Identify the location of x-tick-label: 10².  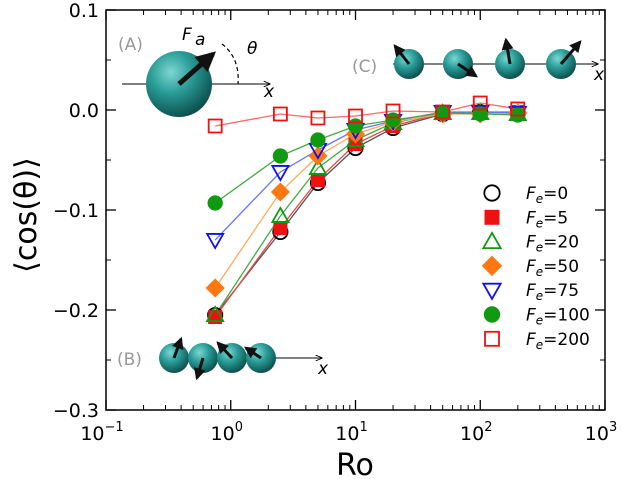
(476, 432).